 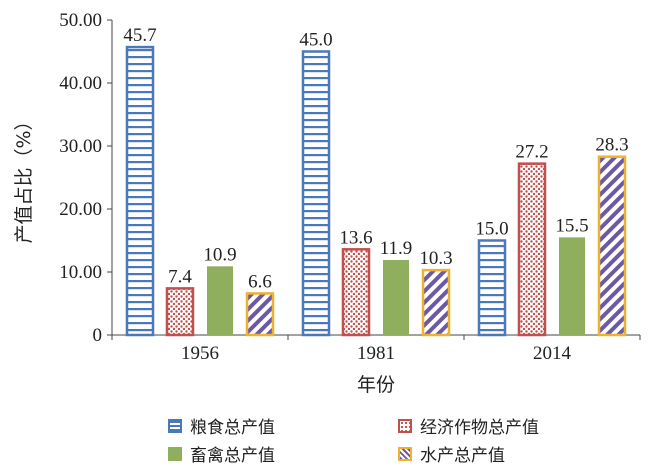 I want to click on y-tick-label: 30.00, so click(x=80, y=146).